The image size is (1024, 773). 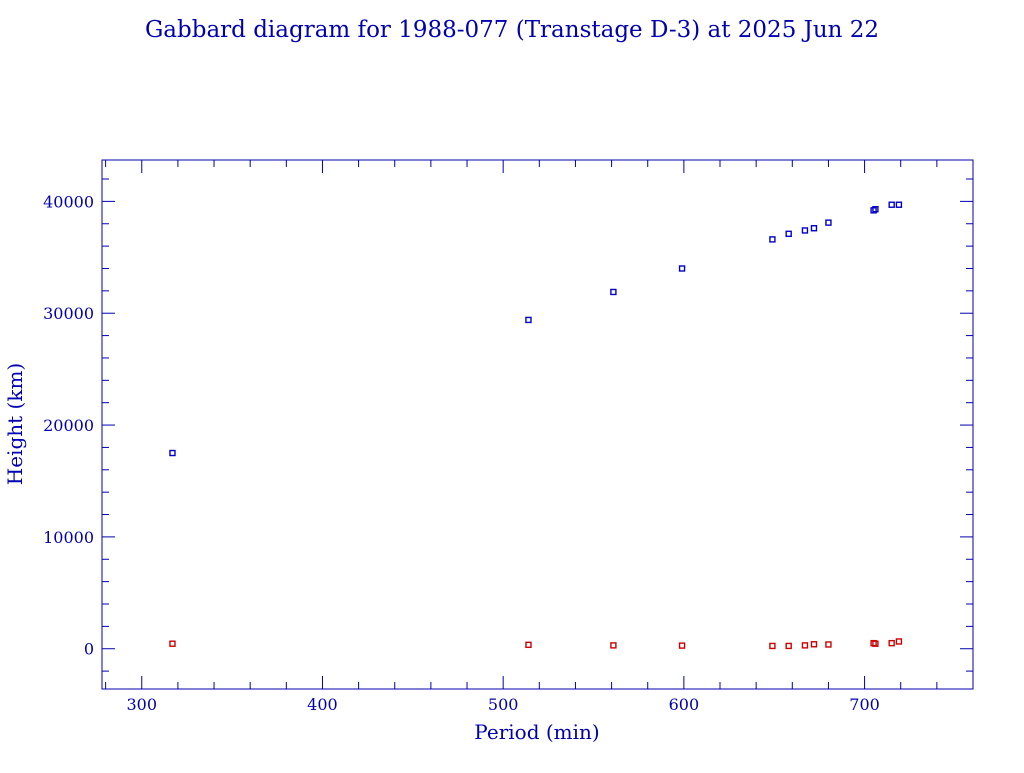 What do you see at coordinates (68, 425) in the screenshot?
I see `y-tick-label: 20000` at bounding box center [68, 425].